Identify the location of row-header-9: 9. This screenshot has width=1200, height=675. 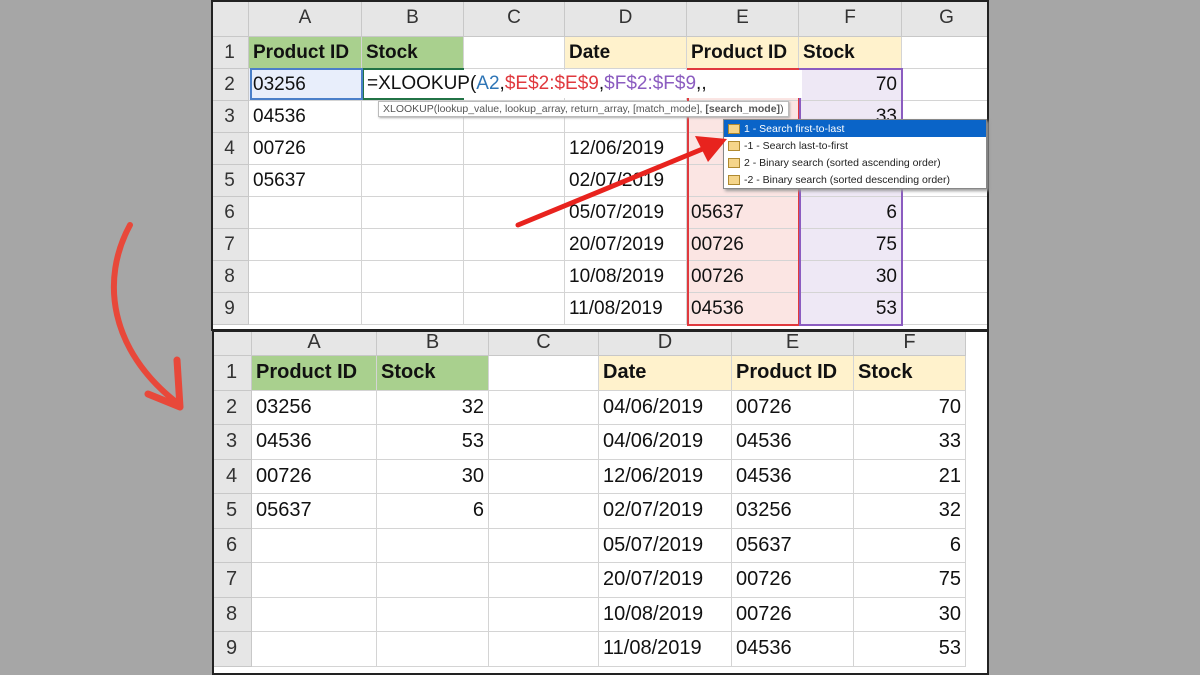
(233, 649).